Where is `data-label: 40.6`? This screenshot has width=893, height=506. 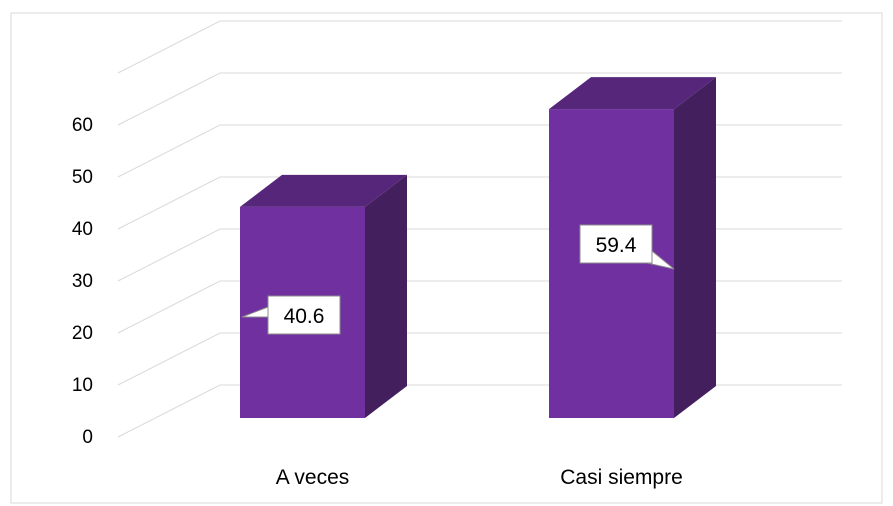
data-label: 40.6 is located at coordinates (291, 315).